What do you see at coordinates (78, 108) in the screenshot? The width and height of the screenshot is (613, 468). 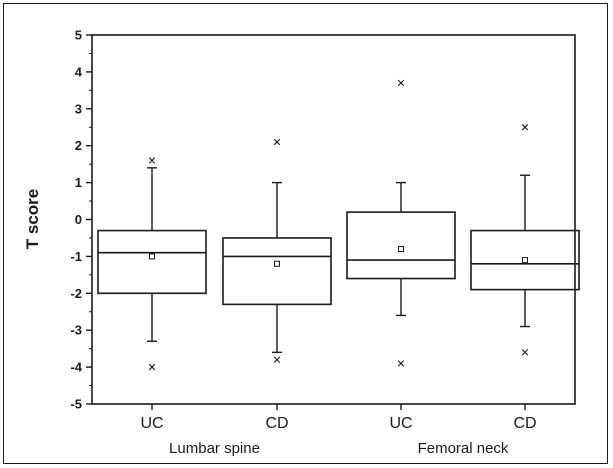 I see `y-tick-label: 3` at bounding box center [78, 108].